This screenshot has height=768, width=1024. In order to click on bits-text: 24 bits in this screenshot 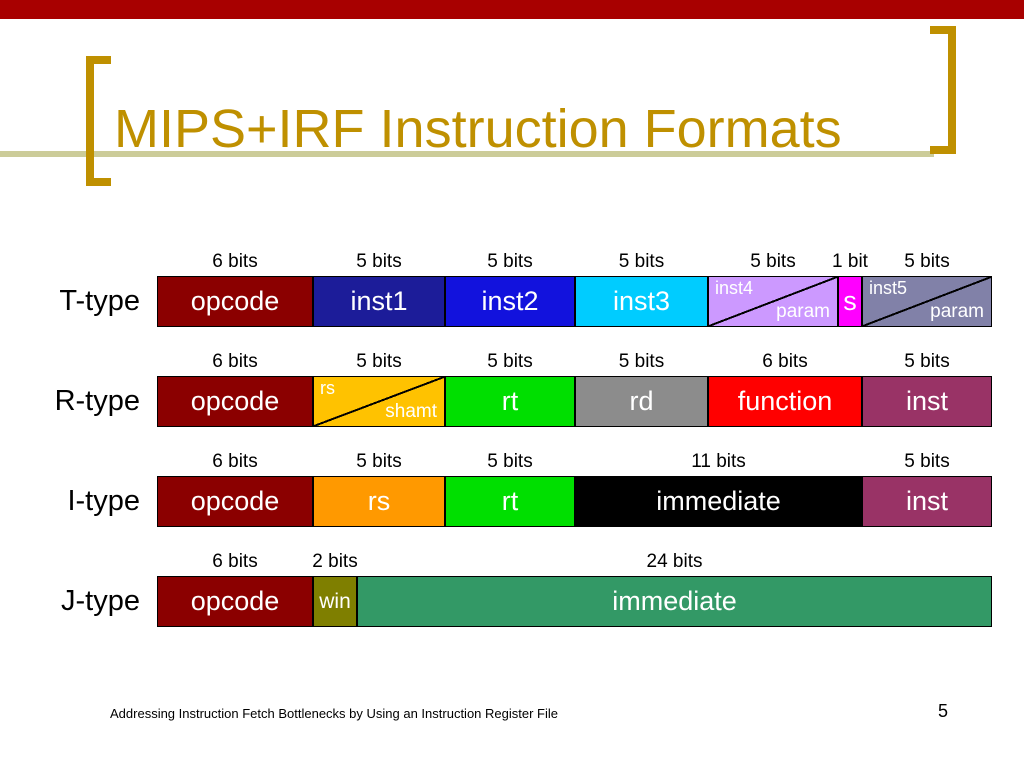, I will do `click(674, 561)`.